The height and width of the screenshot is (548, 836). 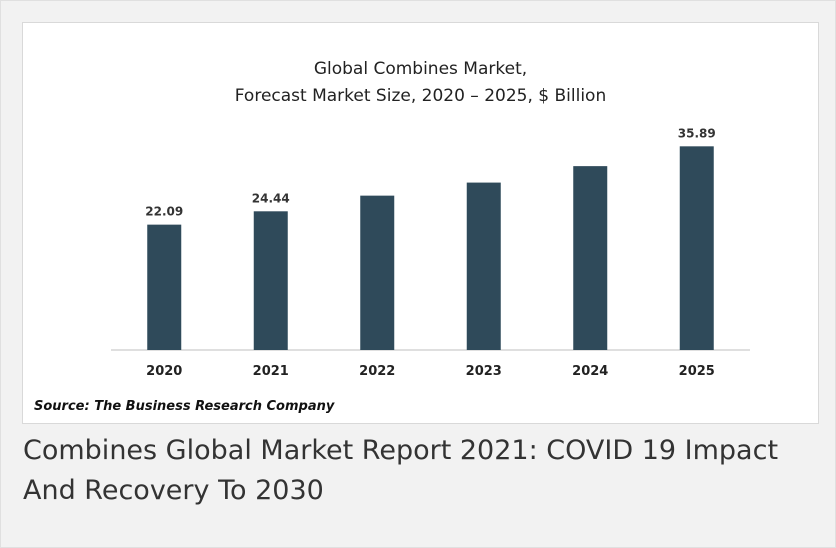 I want to click on data-label-2025: 35.89, so click(x=697, y=133).